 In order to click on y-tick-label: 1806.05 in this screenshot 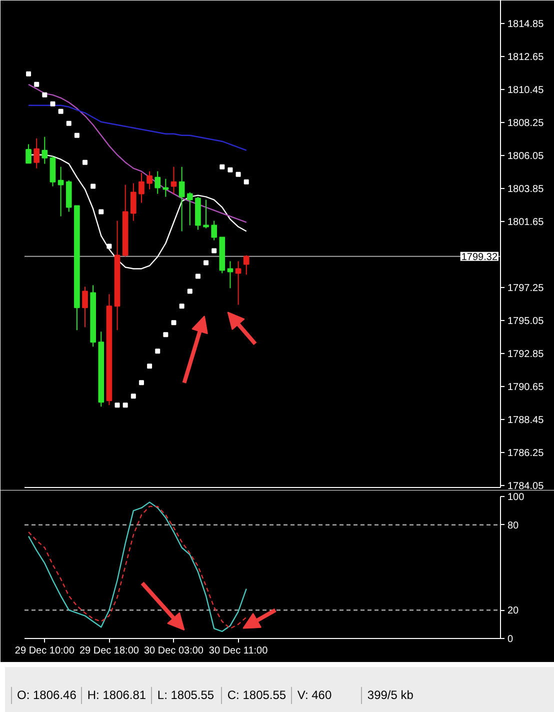, I will do `click(526, 156)`.